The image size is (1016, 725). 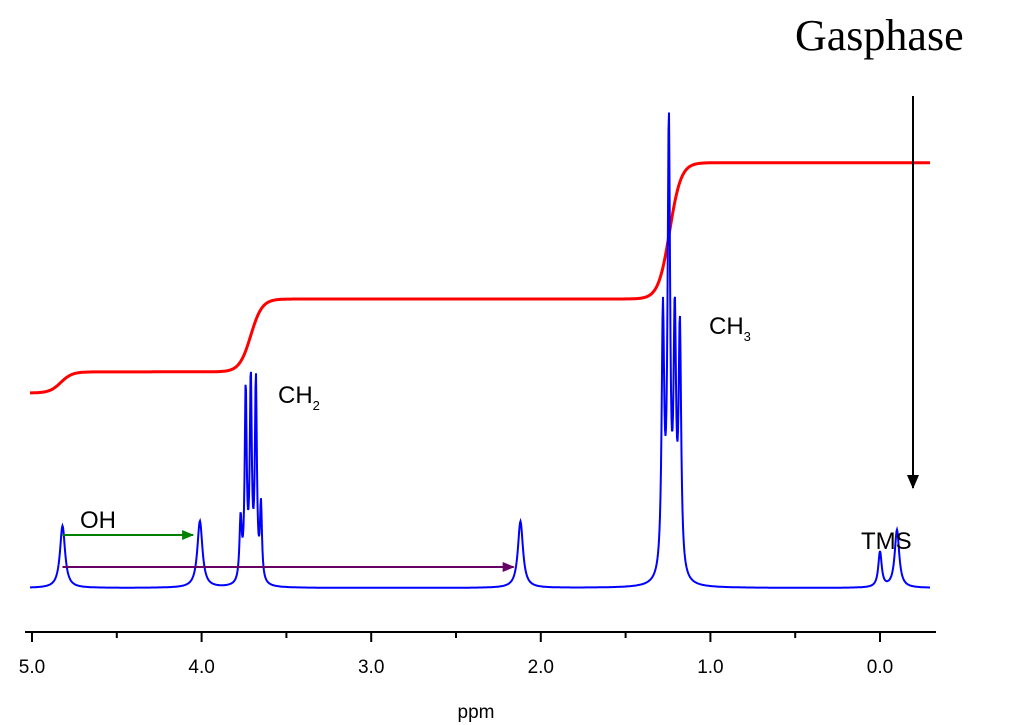 I want to click on x-tick-label: 5.0, so click(x=32, y=667).